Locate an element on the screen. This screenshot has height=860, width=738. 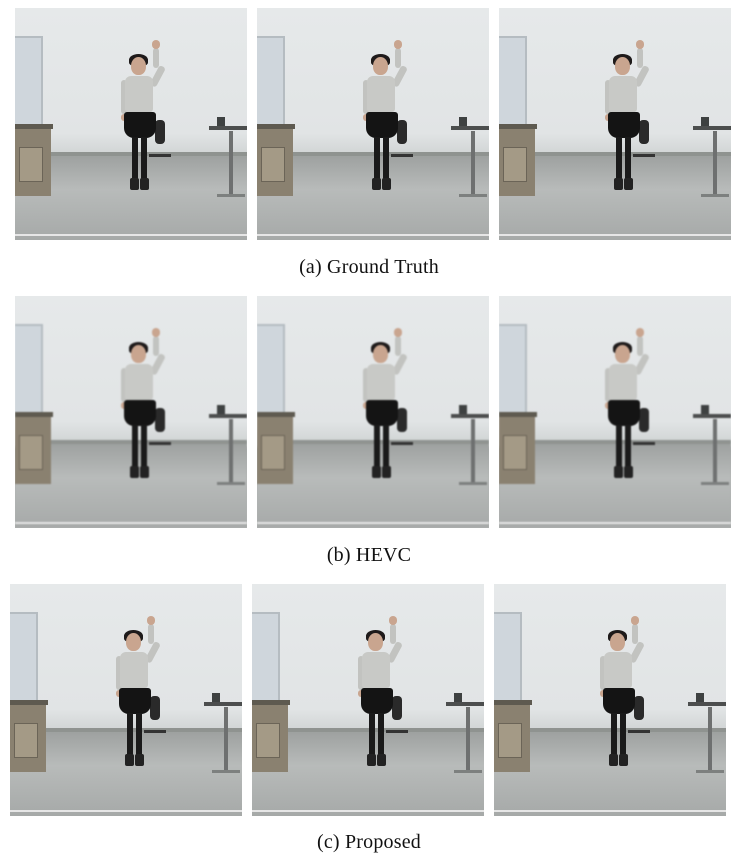
caption-proposed: (c) Proposed is located at coordinates (369, 842).